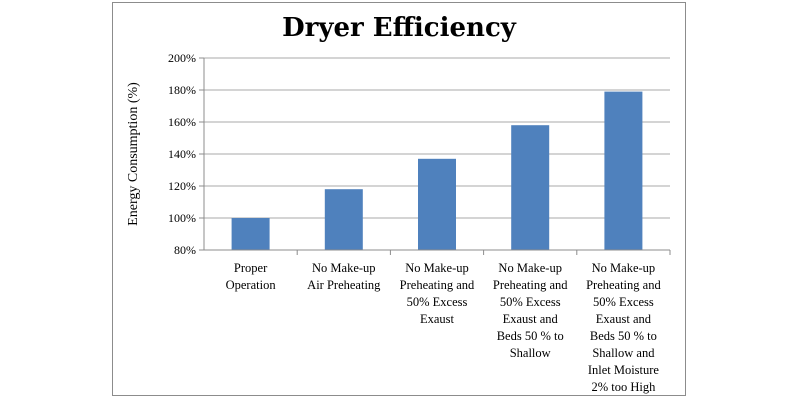 This screenshot has width=800, height=400. I want to click on x-tick-label-line: Air Preheating, so click(344, 285).